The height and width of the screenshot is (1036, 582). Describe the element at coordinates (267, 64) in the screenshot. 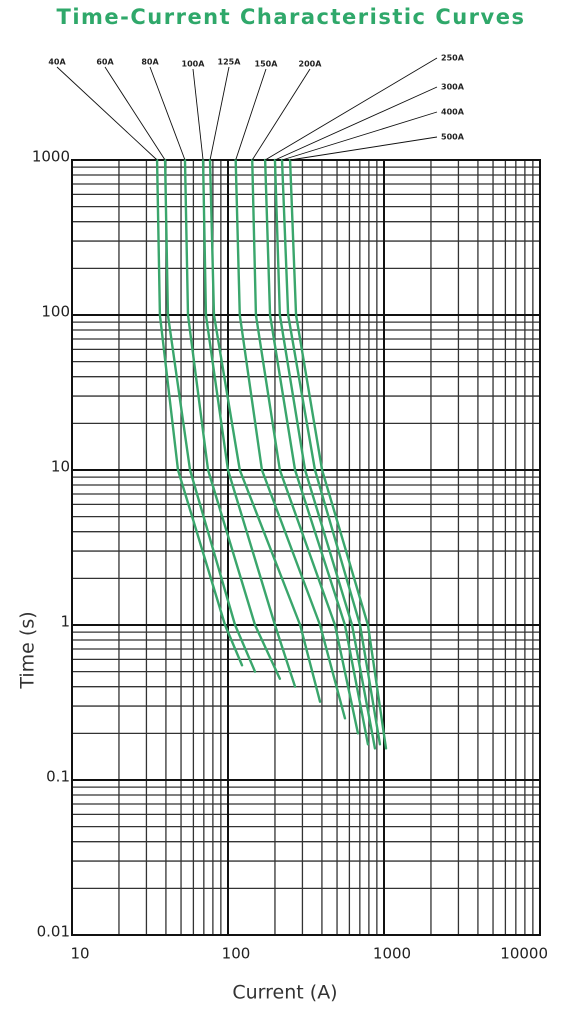

I see `curve-label: 150A` at that location.